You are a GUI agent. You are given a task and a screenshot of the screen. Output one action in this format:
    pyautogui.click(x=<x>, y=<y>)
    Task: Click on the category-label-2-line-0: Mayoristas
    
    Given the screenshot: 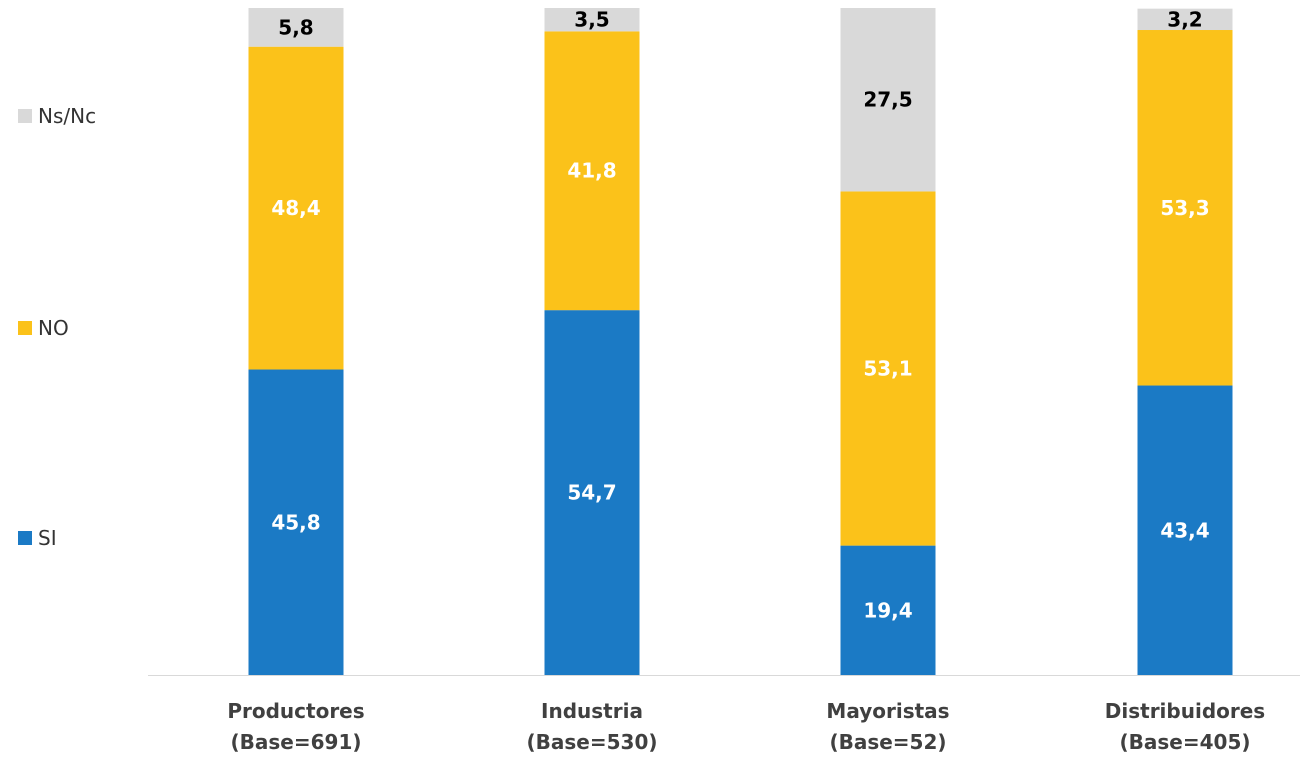 What is the action you would take?
    pyautogui.click(x=887, y=711)
    